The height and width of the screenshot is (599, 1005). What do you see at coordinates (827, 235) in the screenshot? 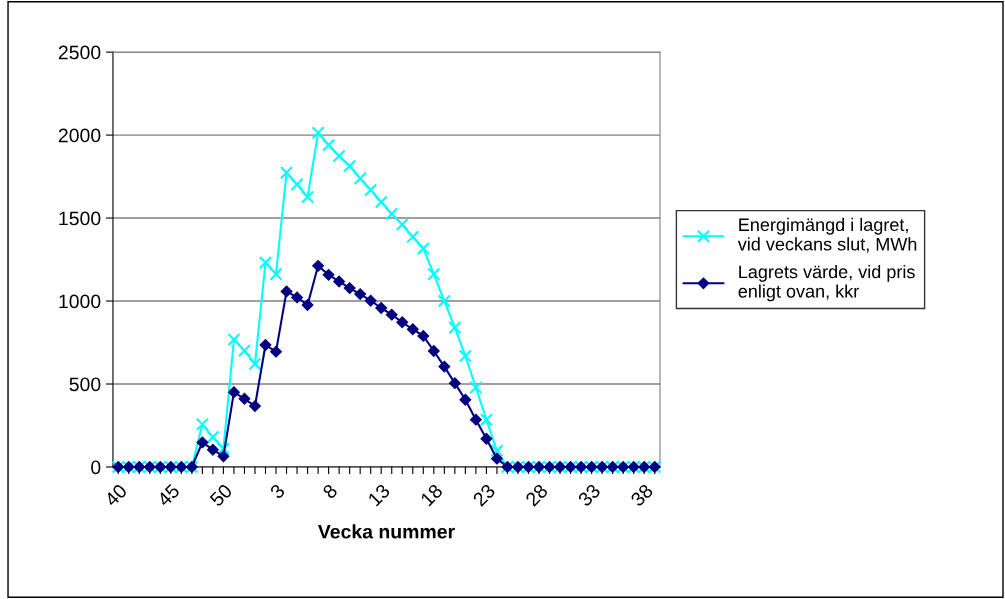
I see `legend-label: Energimängd i lagret, vid veckans slut, MWh` at bounding box center [827, 235].